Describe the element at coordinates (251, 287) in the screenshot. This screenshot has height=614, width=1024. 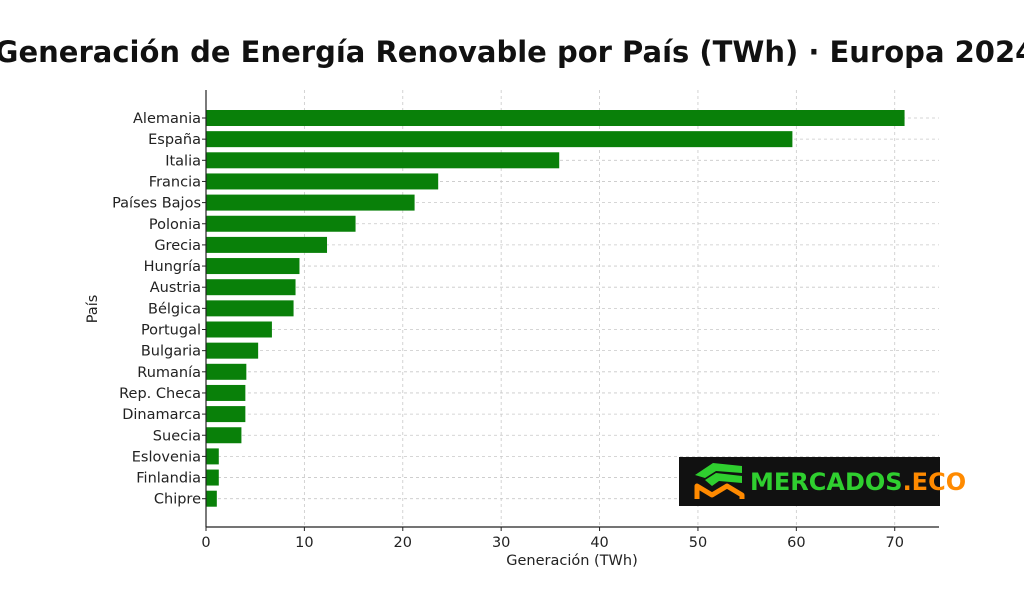
I see `bar-austria` at that location.